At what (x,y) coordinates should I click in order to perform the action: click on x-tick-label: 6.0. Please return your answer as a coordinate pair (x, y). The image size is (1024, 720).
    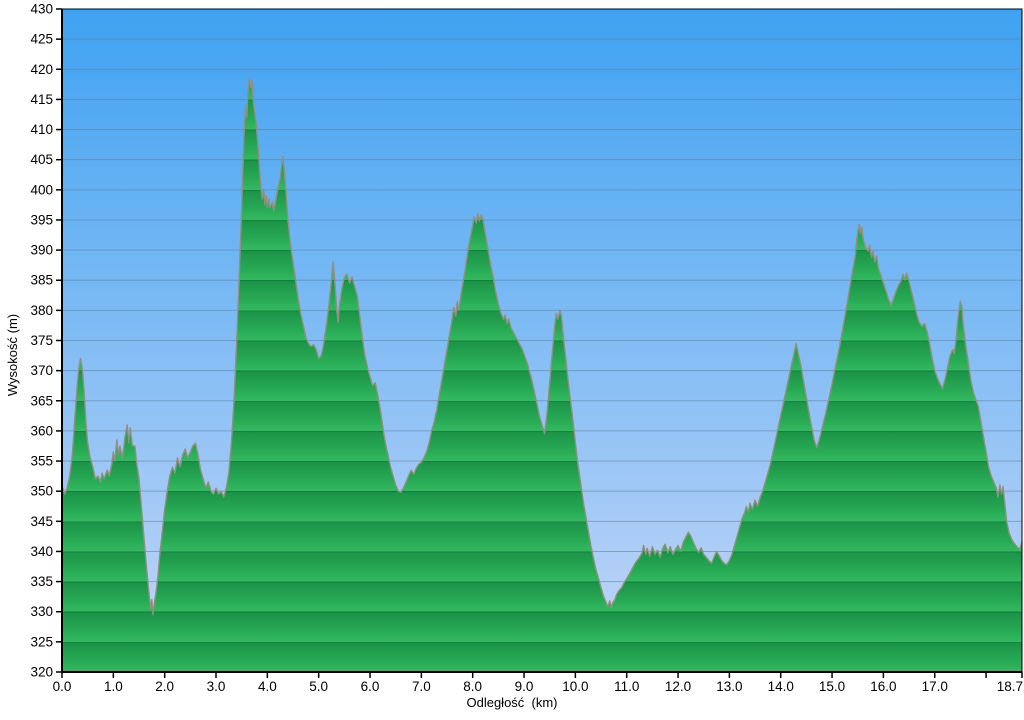
    Looking at the image, I should click on (370, 686).